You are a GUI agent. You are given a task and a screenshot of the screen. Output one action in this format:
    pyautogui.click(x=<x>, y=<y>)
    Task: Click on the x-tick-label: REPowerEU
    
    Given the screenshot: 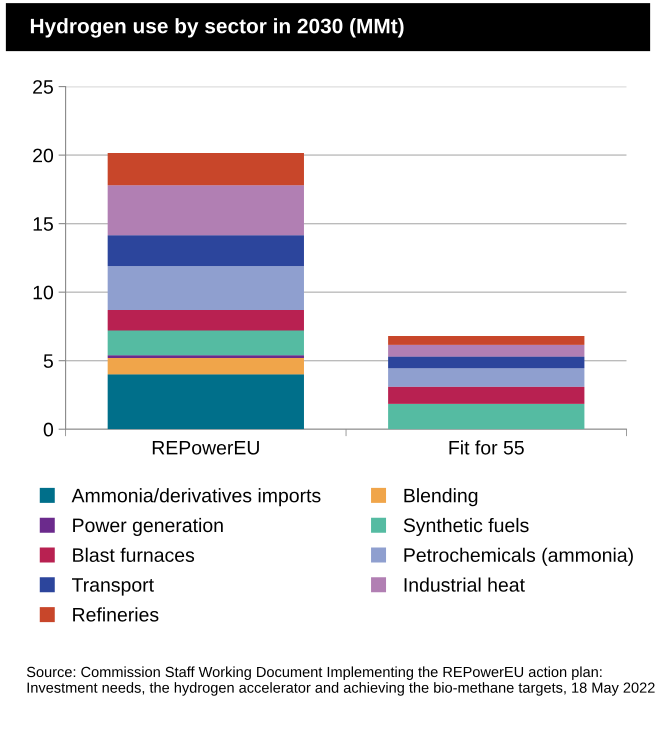 What is the action you would take?
    pyautogui.click(x=205, y=448)
    